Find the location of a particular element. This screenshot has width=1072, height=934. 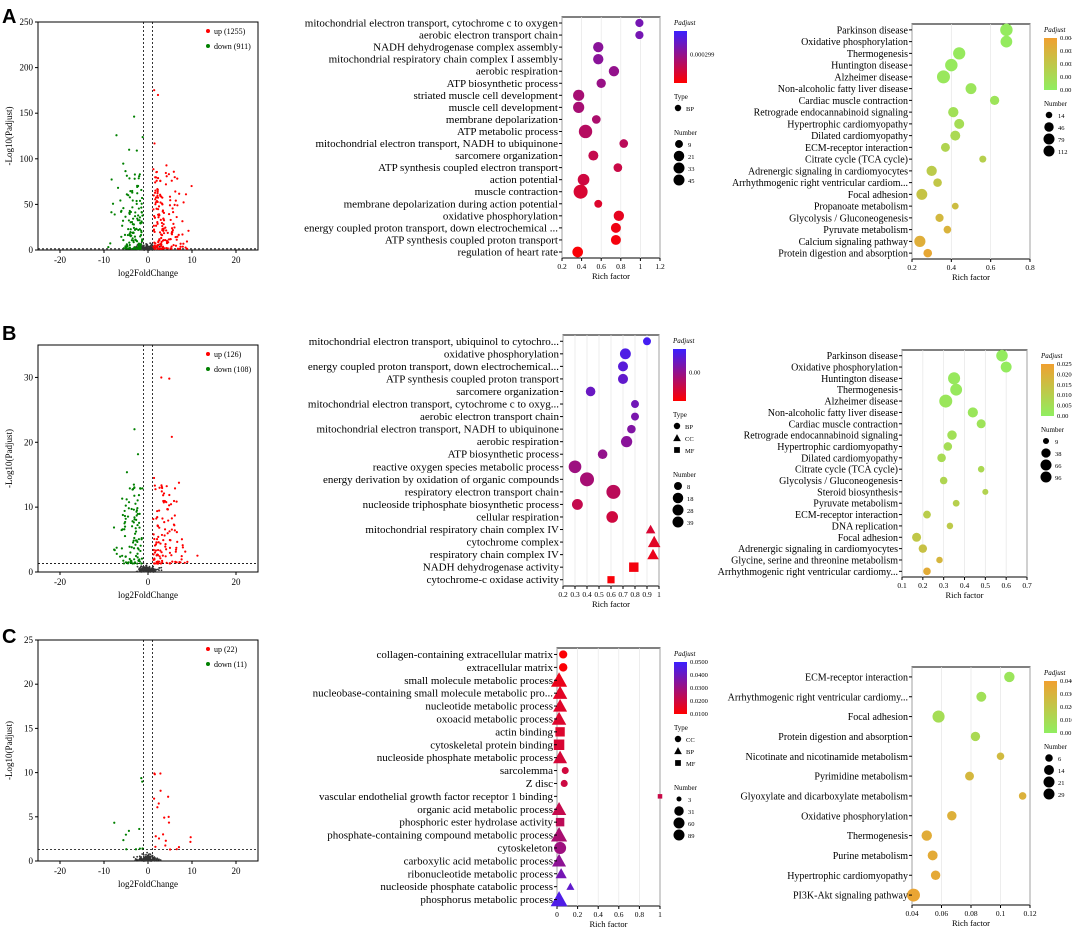

term-label: Protein digestion and absorption is located at coordinates (843, 737).